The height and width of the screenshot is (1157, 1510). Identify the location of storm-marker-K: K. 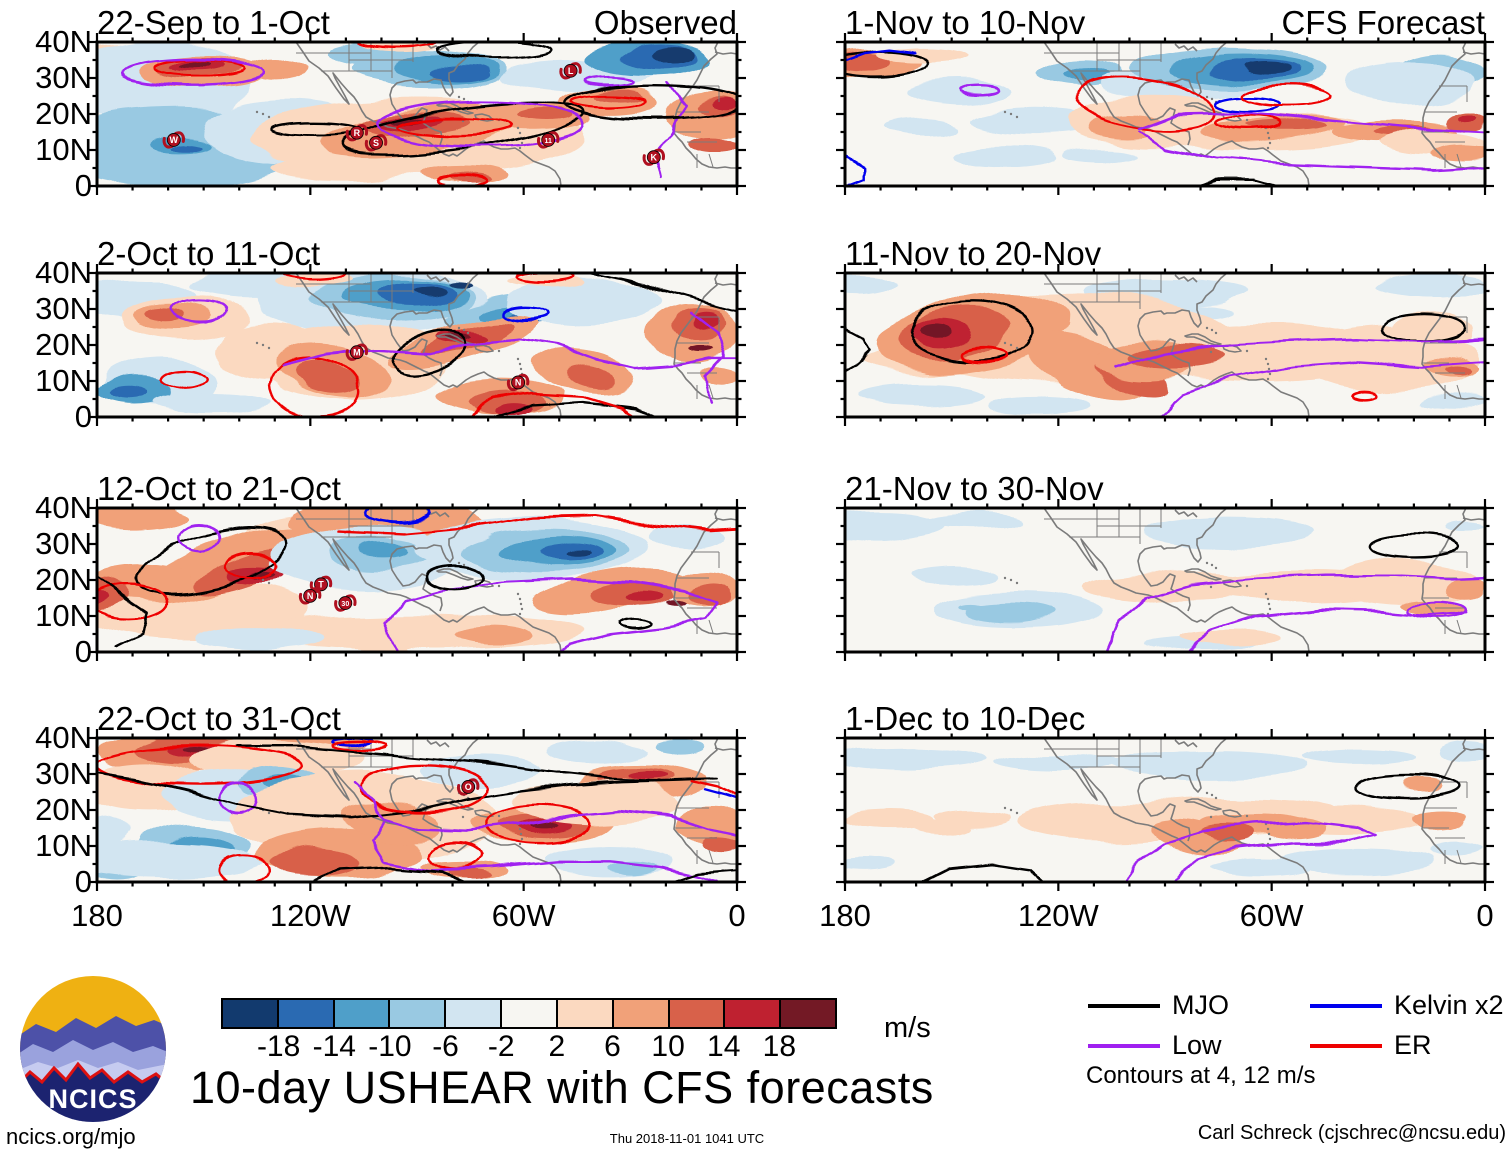
(654, 157).